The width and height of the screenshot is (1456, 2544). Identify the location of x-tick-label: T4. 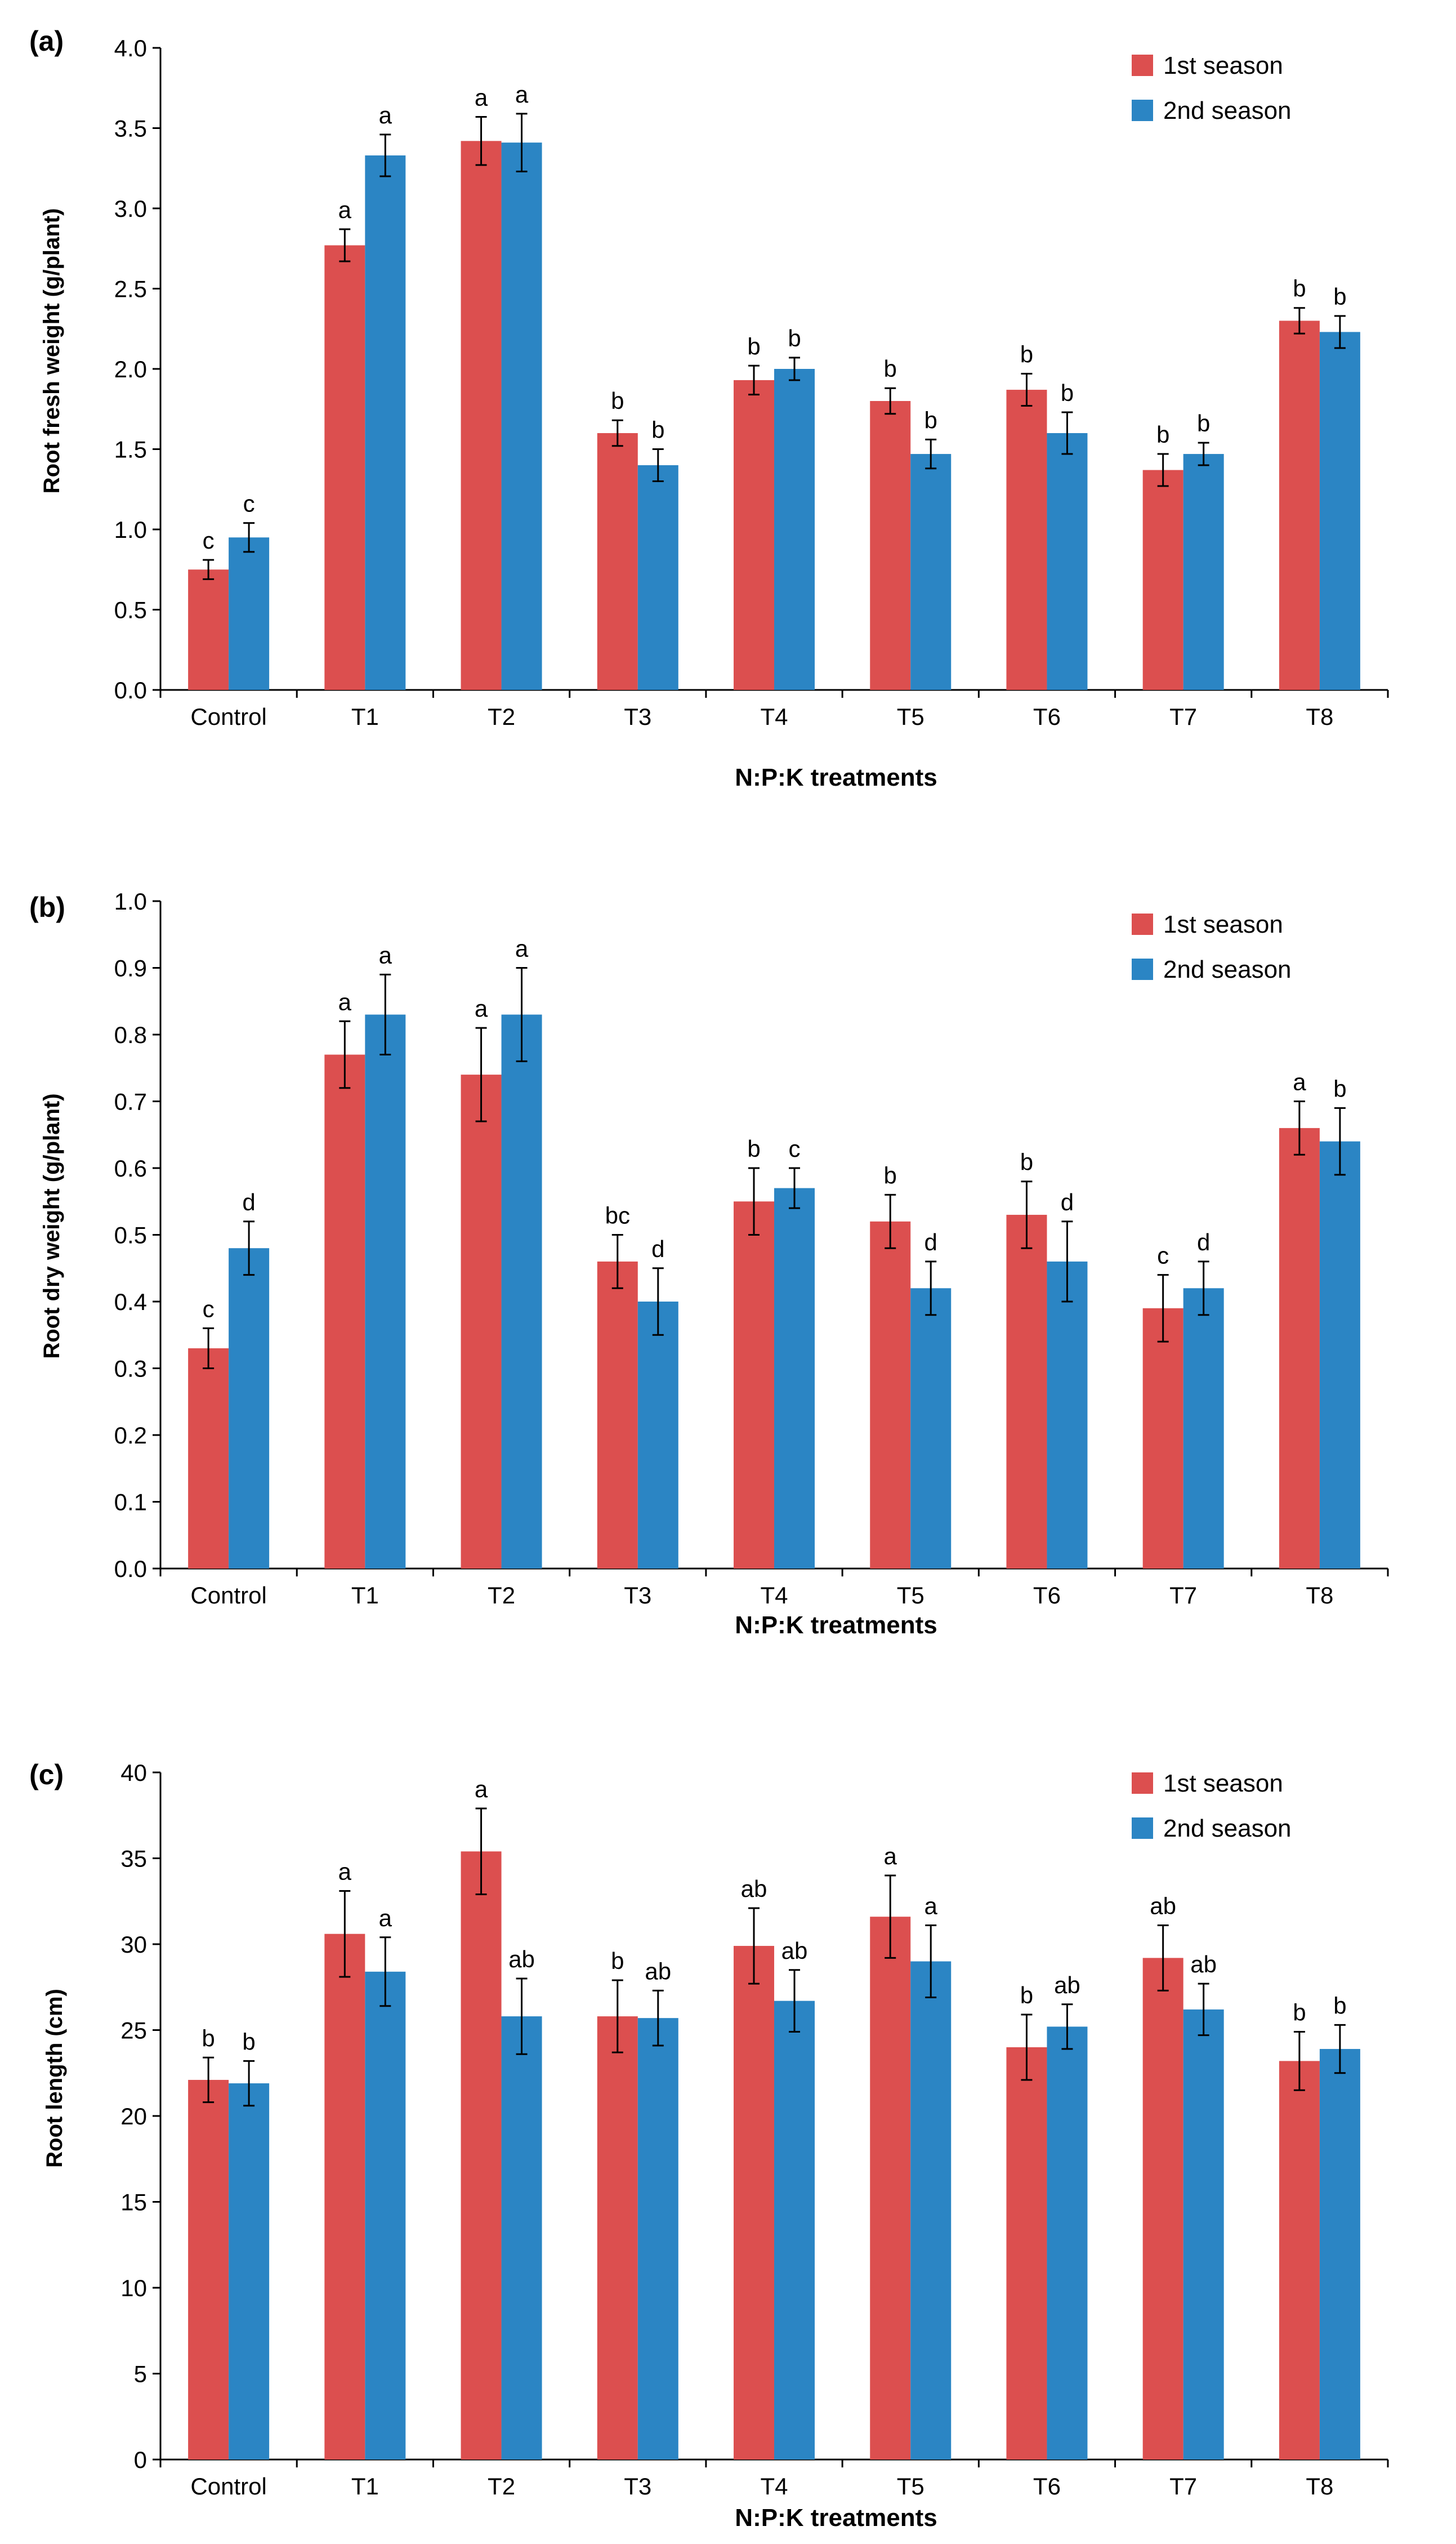
(774, 2486).